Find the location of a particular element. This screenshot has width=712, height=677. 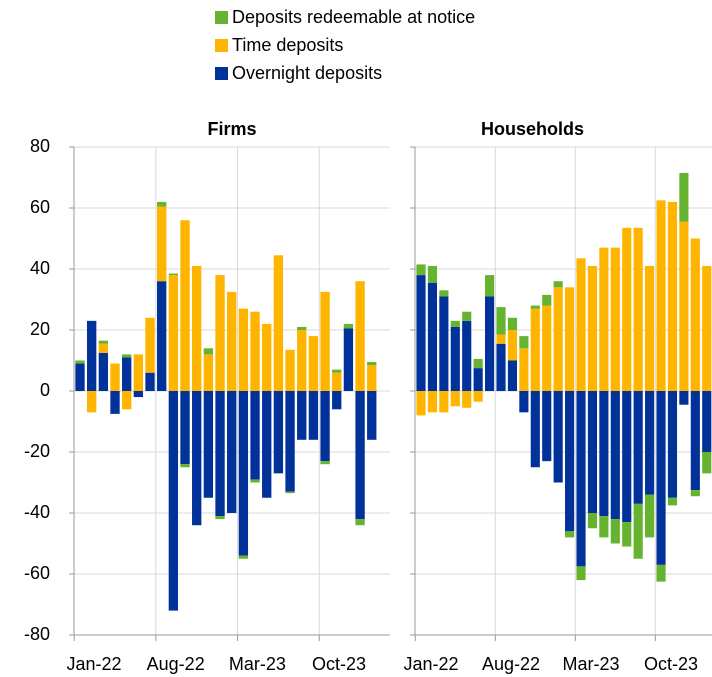

y-tick-label: 0 is located at coordinates (45, 390).